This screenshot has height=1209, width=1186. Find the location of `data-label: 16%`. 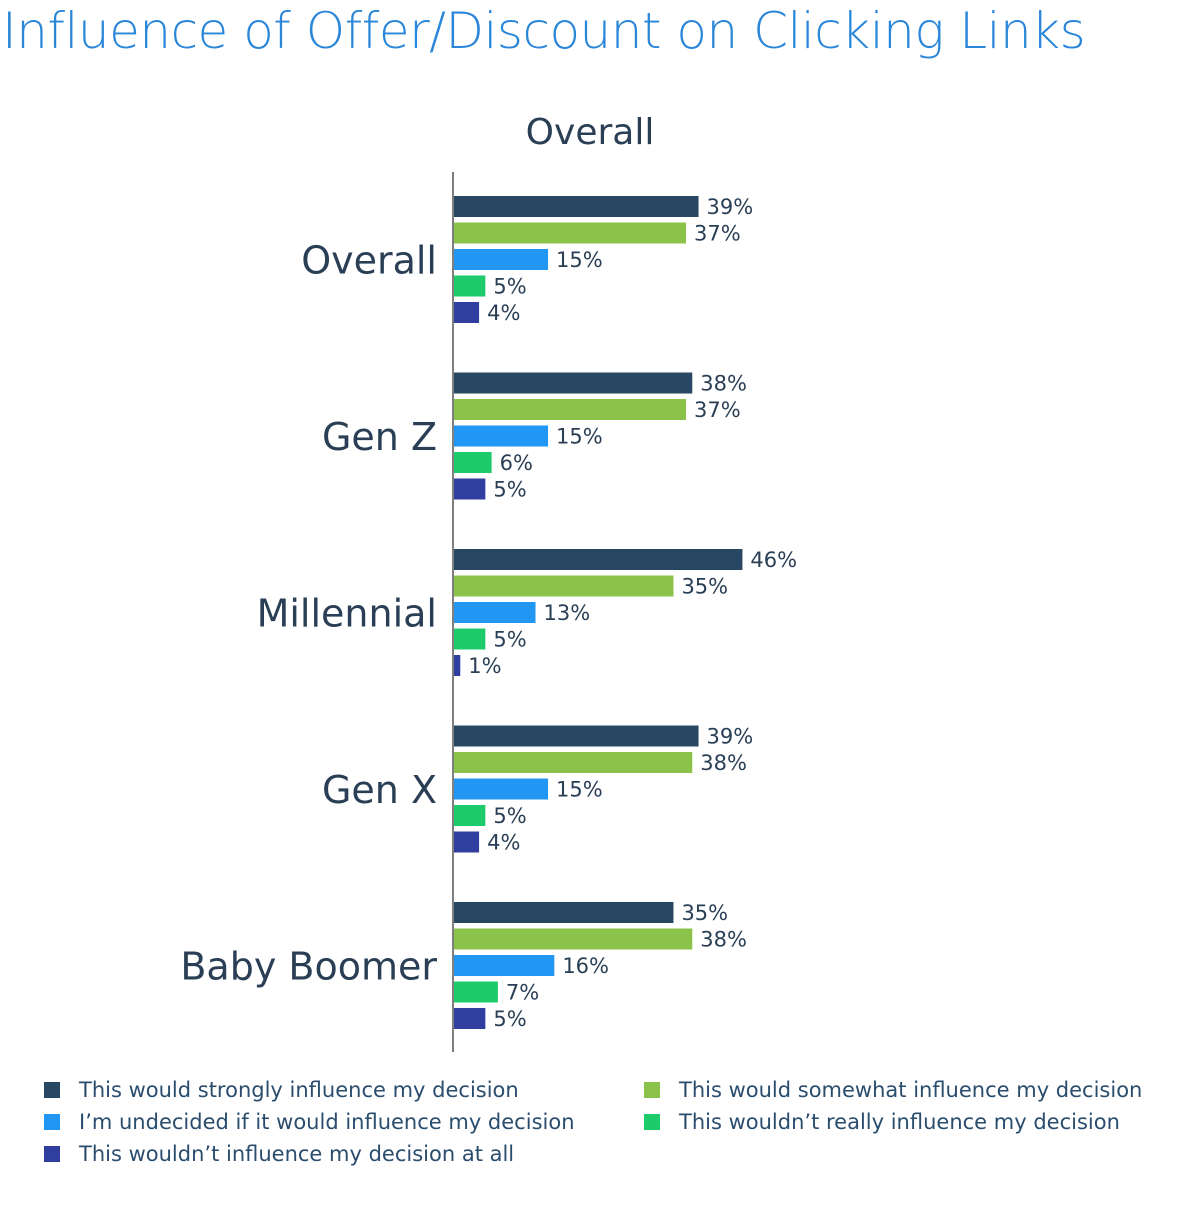

data-label: 16% is located at coordinates (585, 966).